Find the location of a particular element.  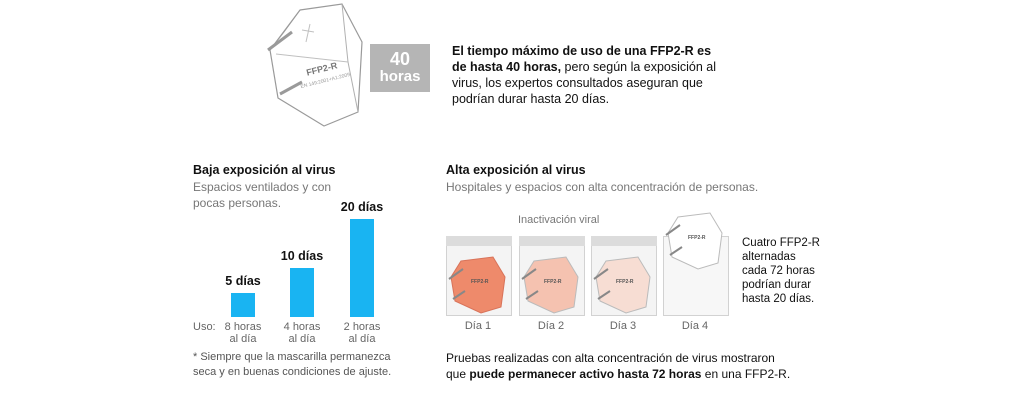

day-label-1: Día 1 is located at coordinates (478, 326).